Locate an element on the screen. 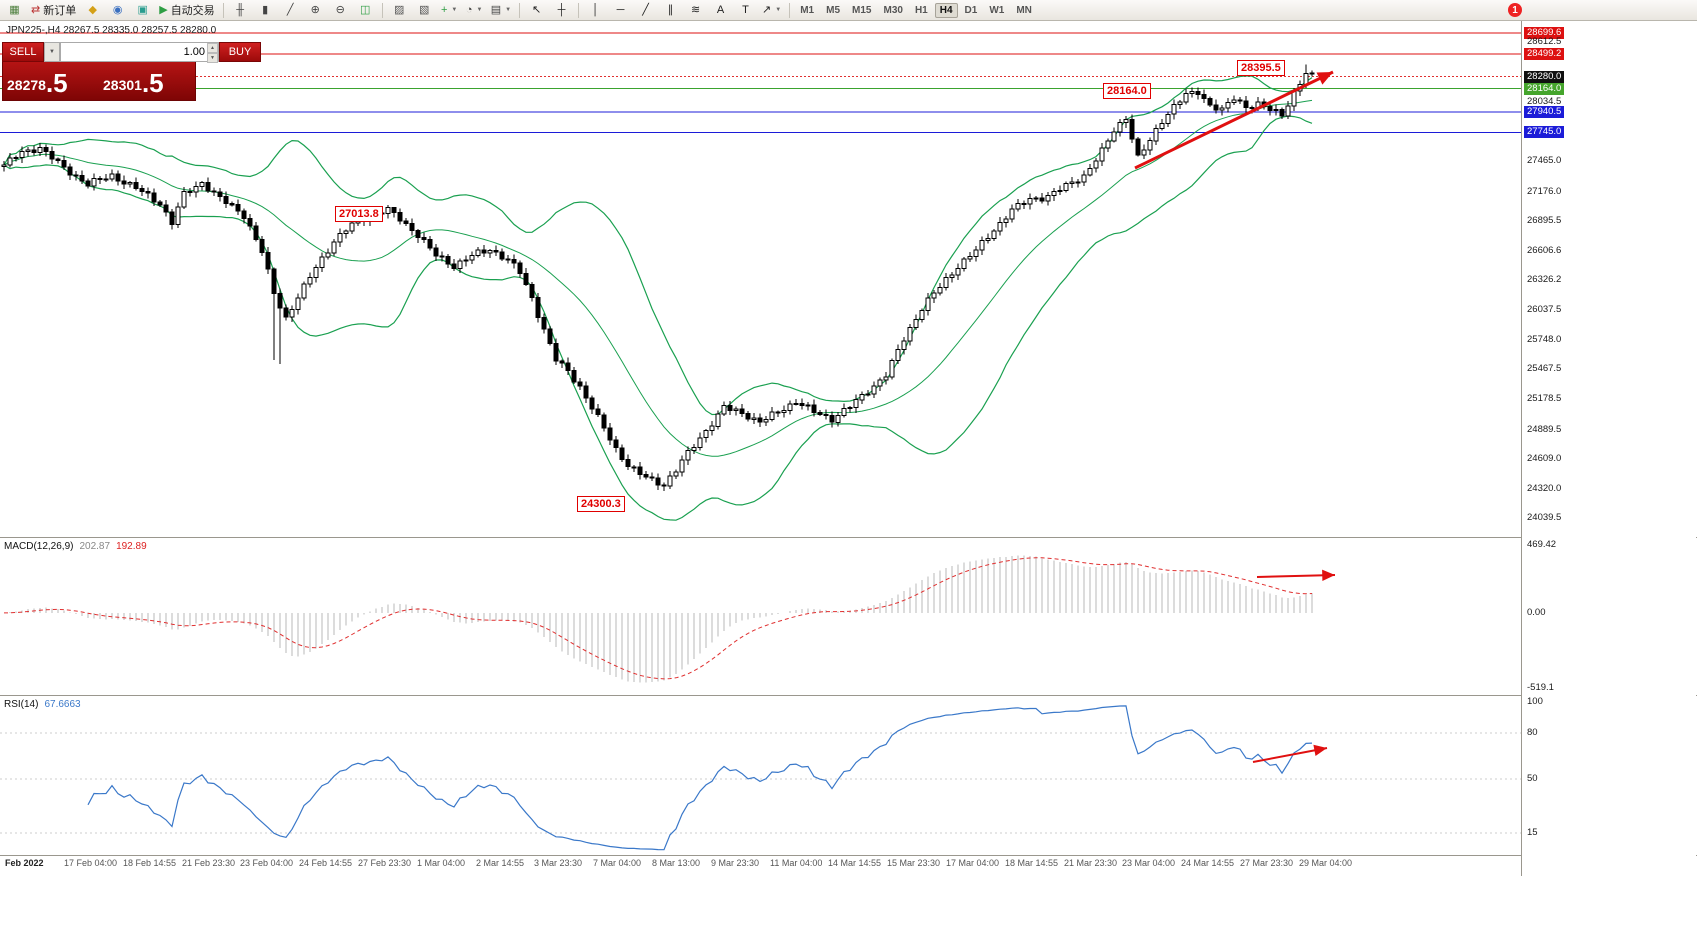 Image resolution: width=1697 pixels, height=945 pixels. rsi-name: RSI(14) is located at coordinates (21, 704).